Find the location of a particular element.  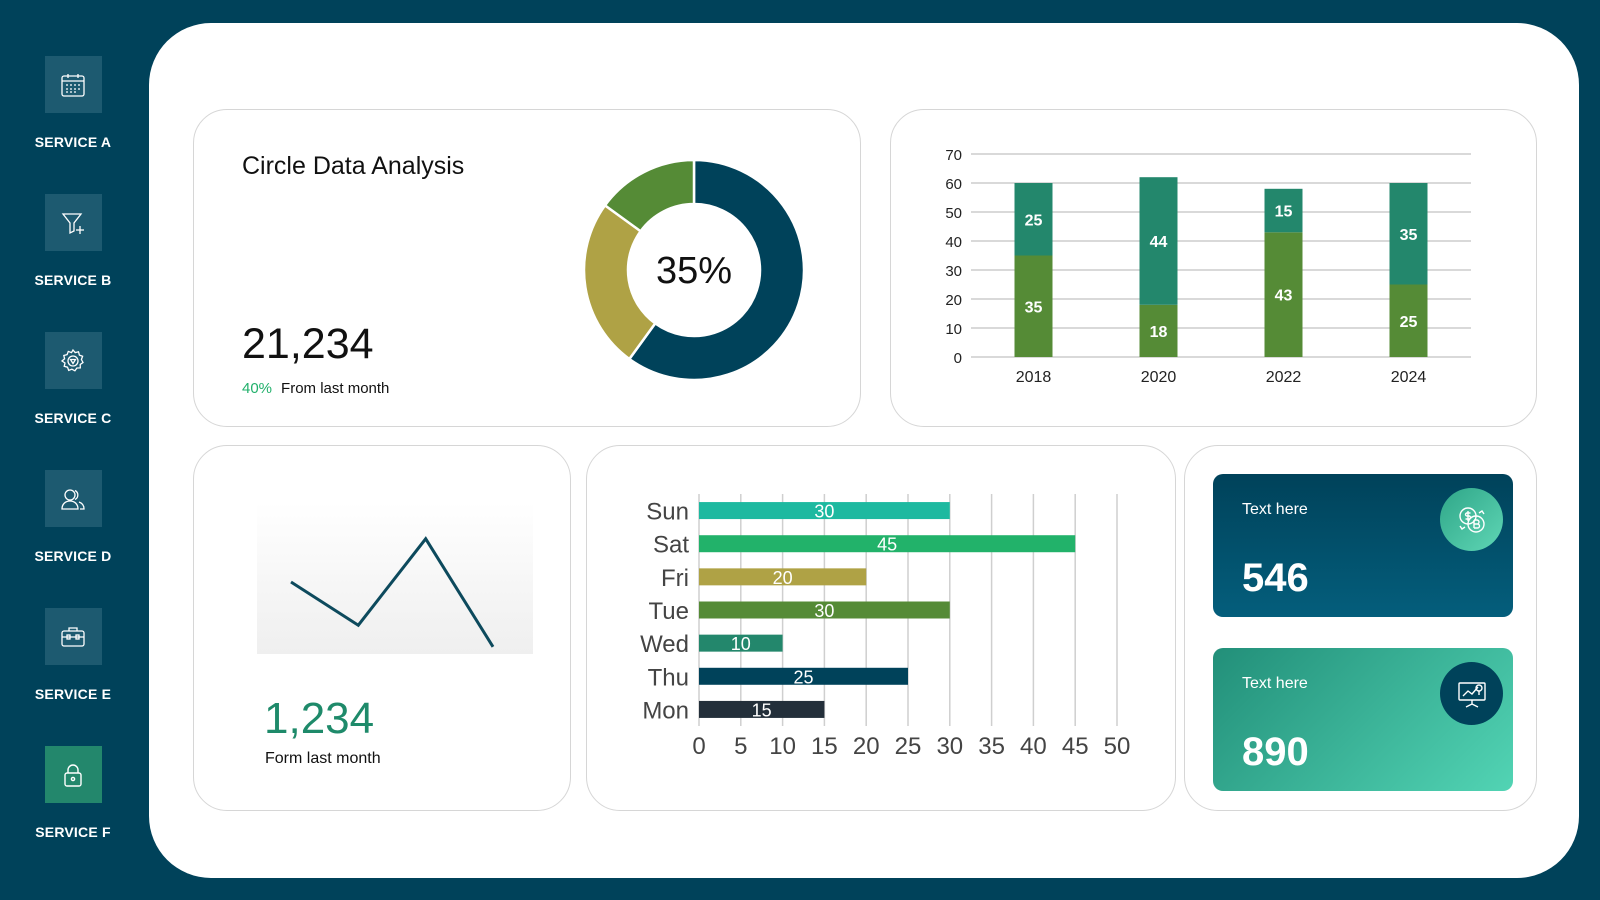

x-tick-label: 40 is located at coordinates (1033, 746).